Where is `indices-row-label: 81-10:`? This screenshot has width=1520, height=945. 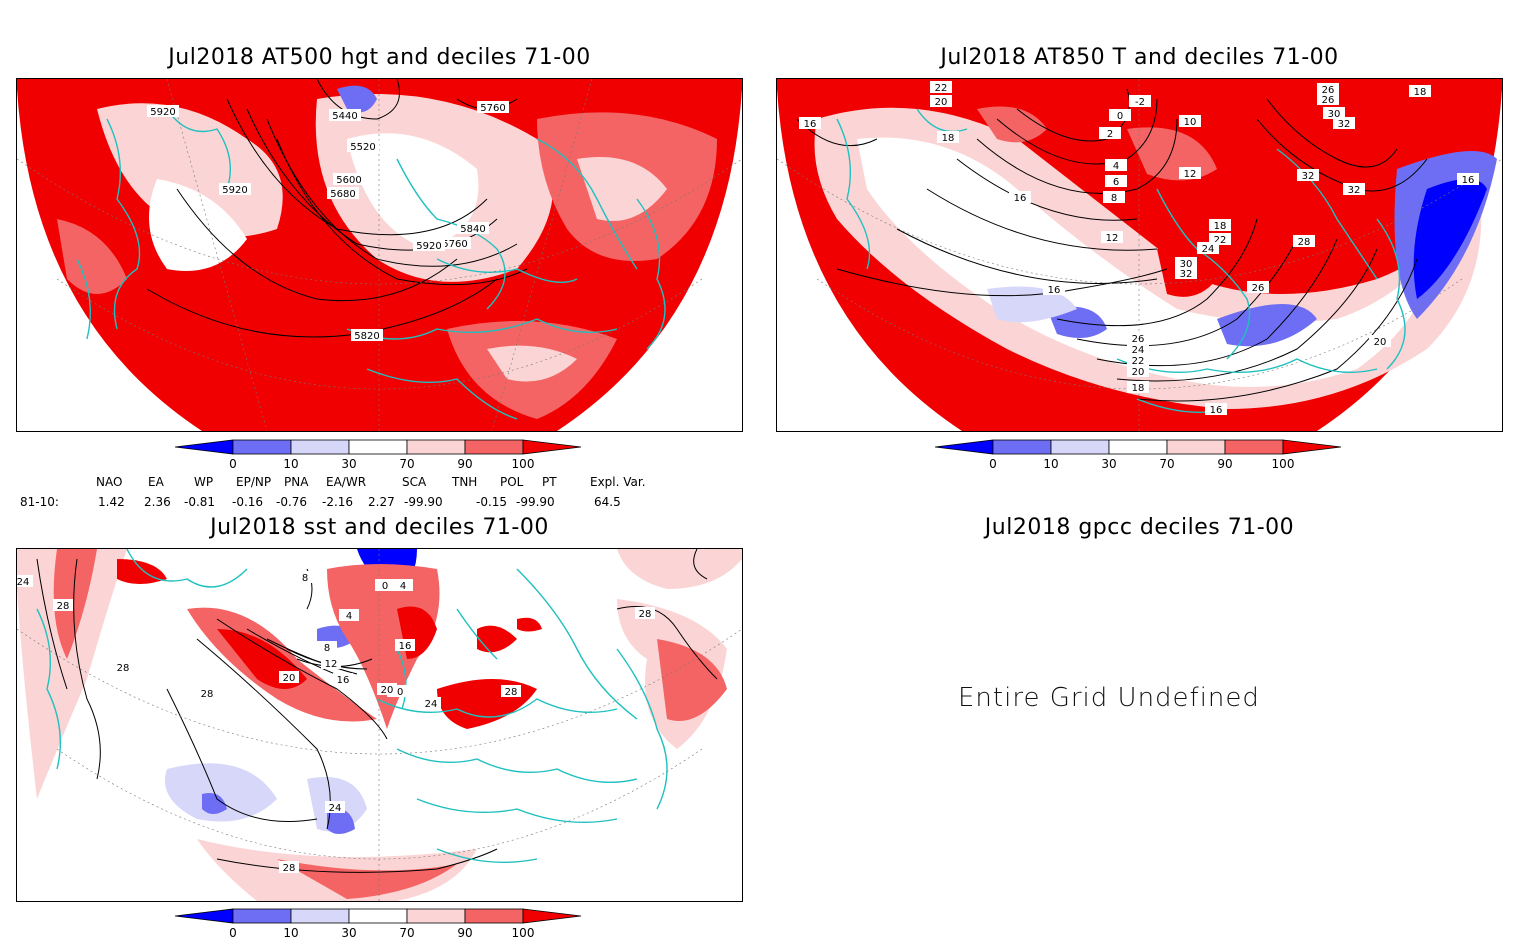
indices-row-label: 81-10: is located at coordinates (39, 502).